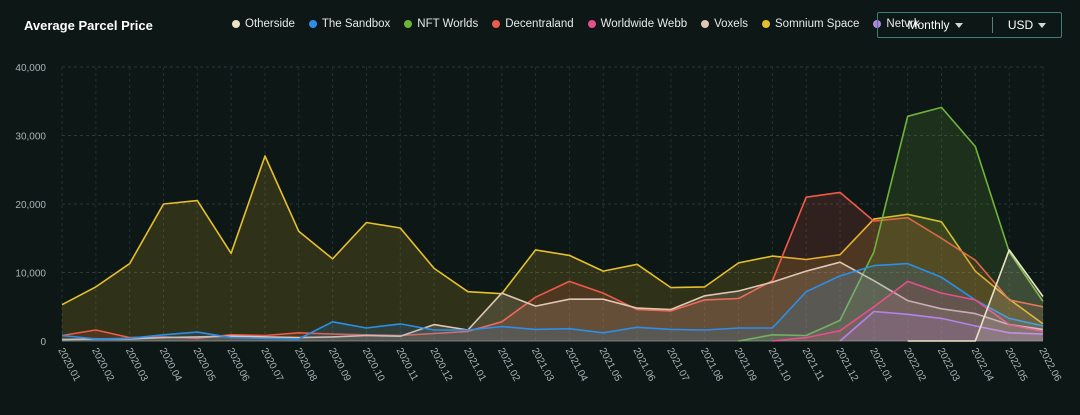 This screenshot has width=1080, height=415. What do you see at coordinates (903, 24) in the screenshot?
I see `legend-label: Netvrk` at bounding box center [903, 24].